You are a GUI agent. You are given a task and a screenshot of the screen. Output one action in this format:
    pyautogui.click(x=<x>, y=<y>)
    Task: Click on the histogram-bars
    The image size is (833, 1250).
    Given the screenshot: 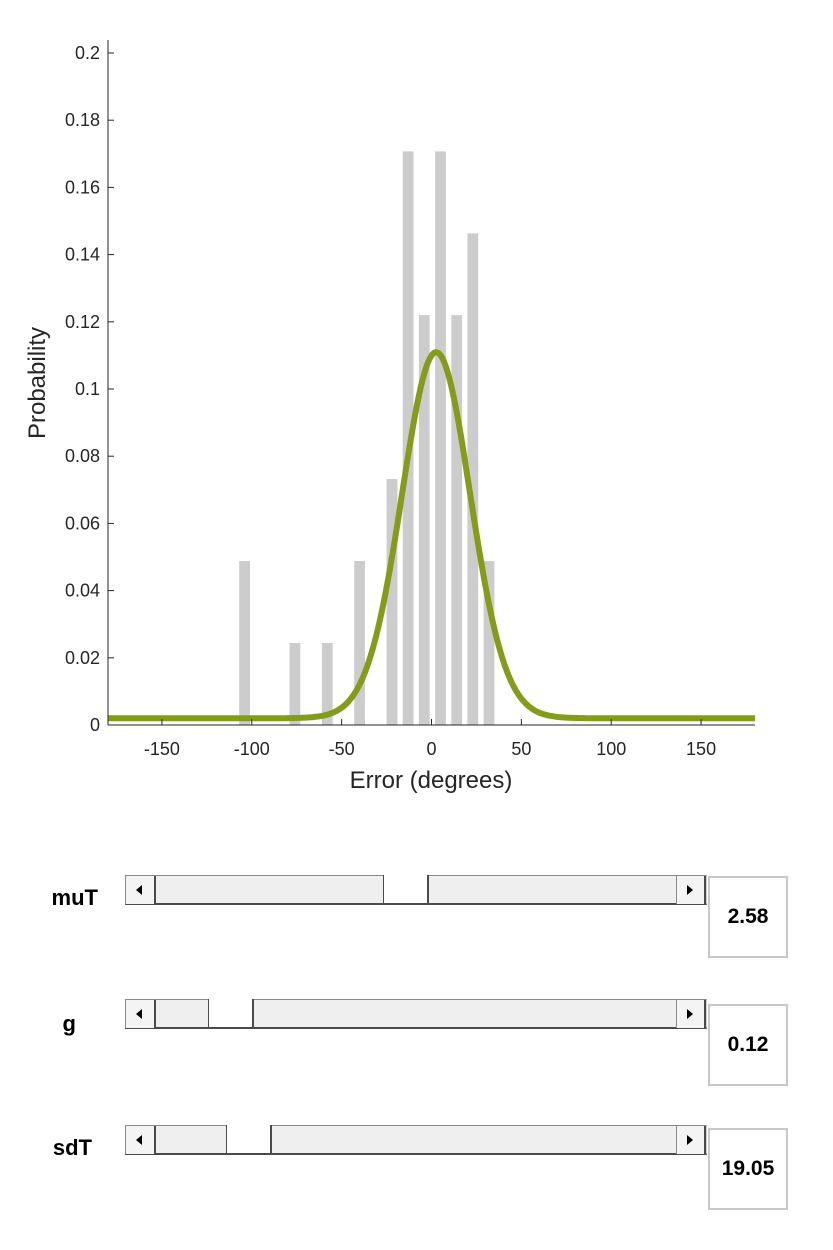 What is the action you would take?
    pyautogui.click(x=367, y=438)
    